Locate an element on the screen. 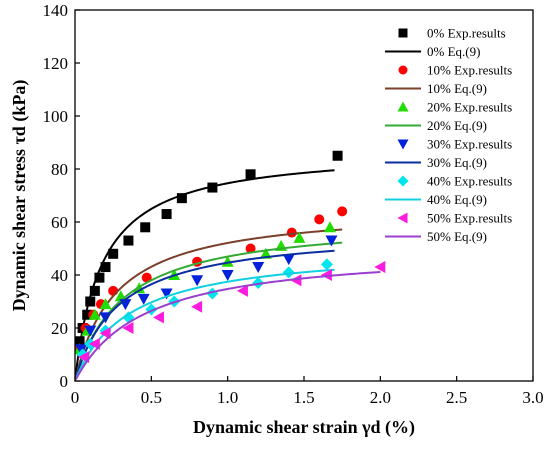 Image resolution: width=550 pixels, height=450 pixels. legend-item: 20% Exp.results is located at coordinates (454, 107).